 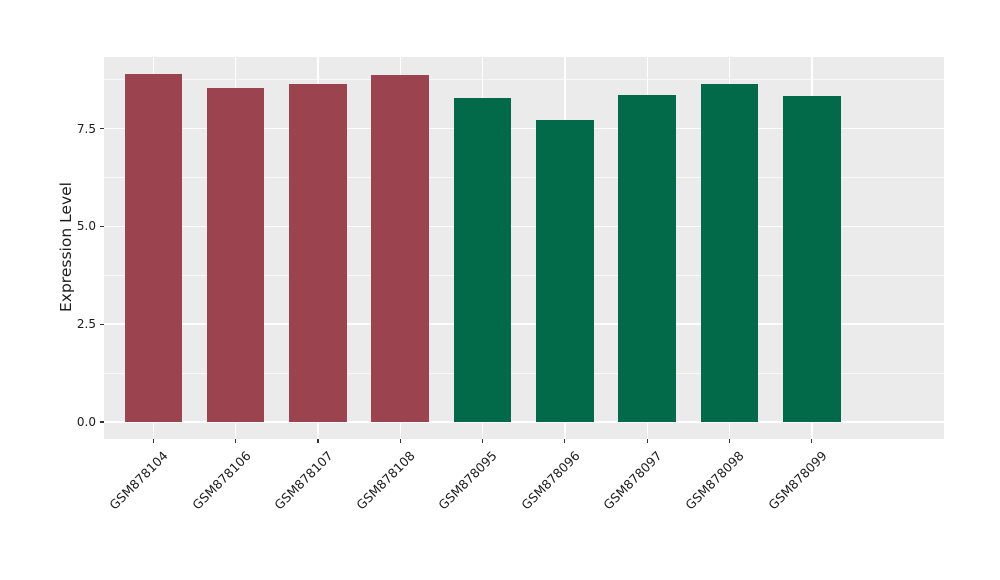 I want to click on x-tick-label: GSM878098, so click(x=715, y=479).